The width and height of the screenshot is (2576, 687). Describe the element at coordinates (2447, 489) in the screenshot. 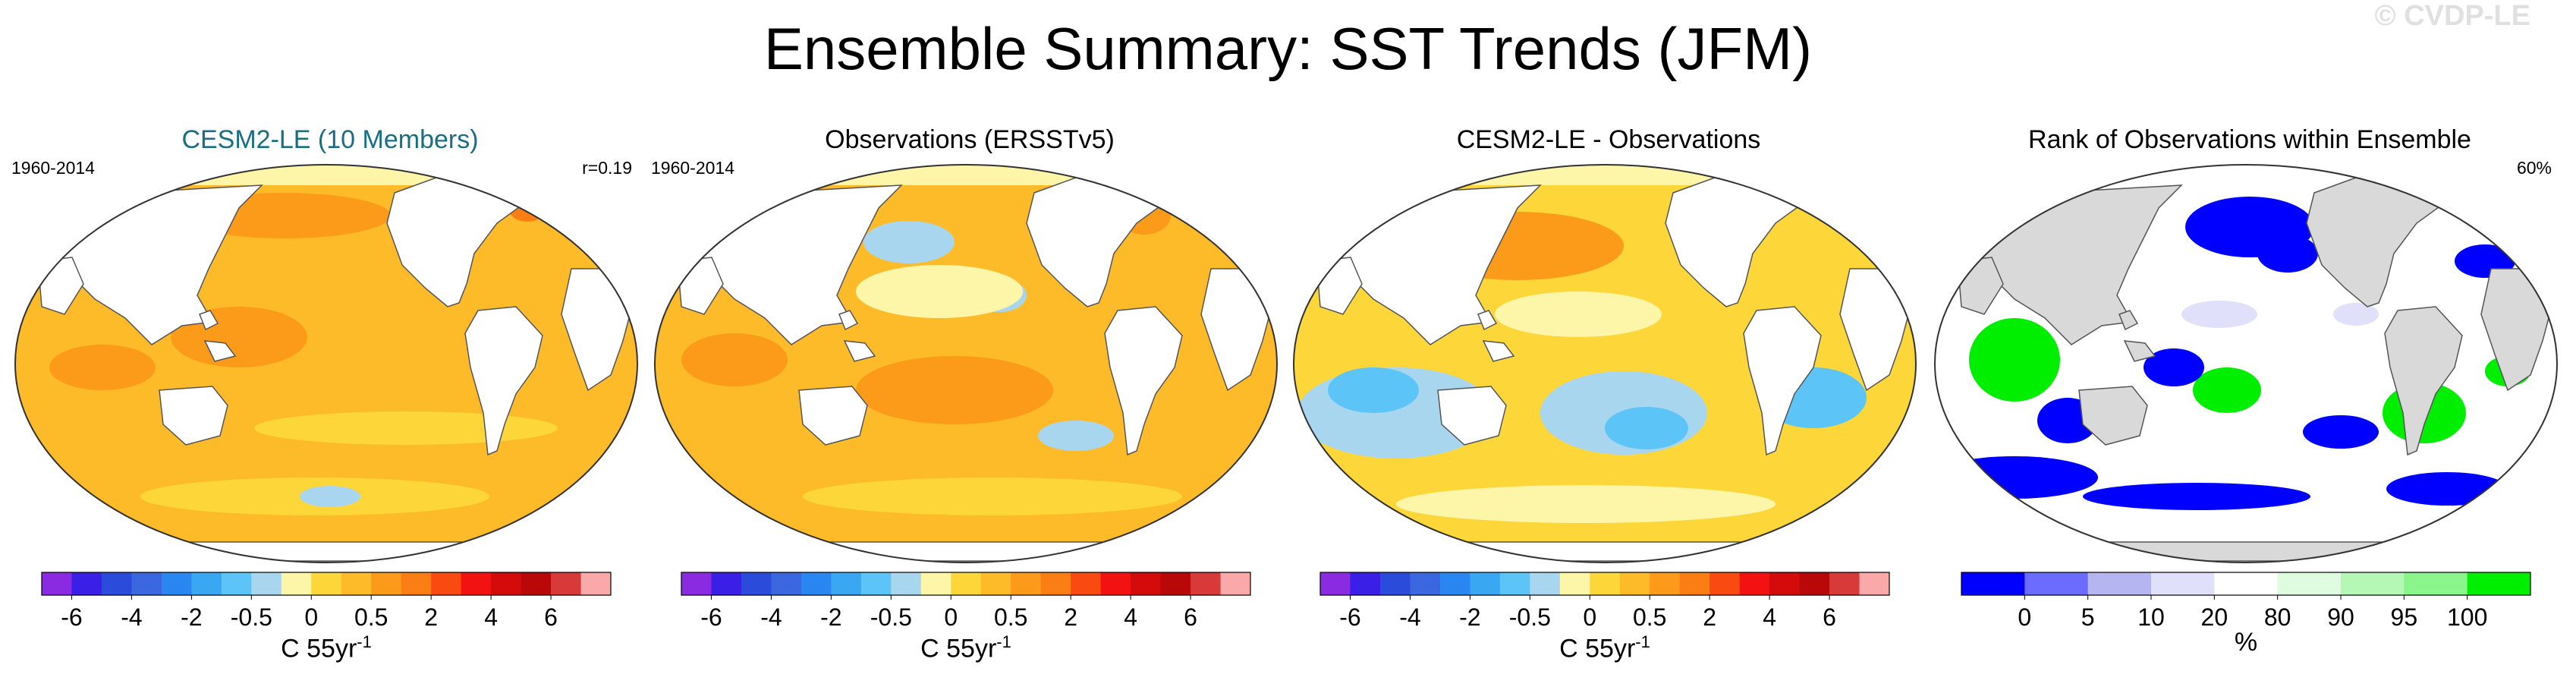

I see `rank-low-southern-ocean-east` at that location.